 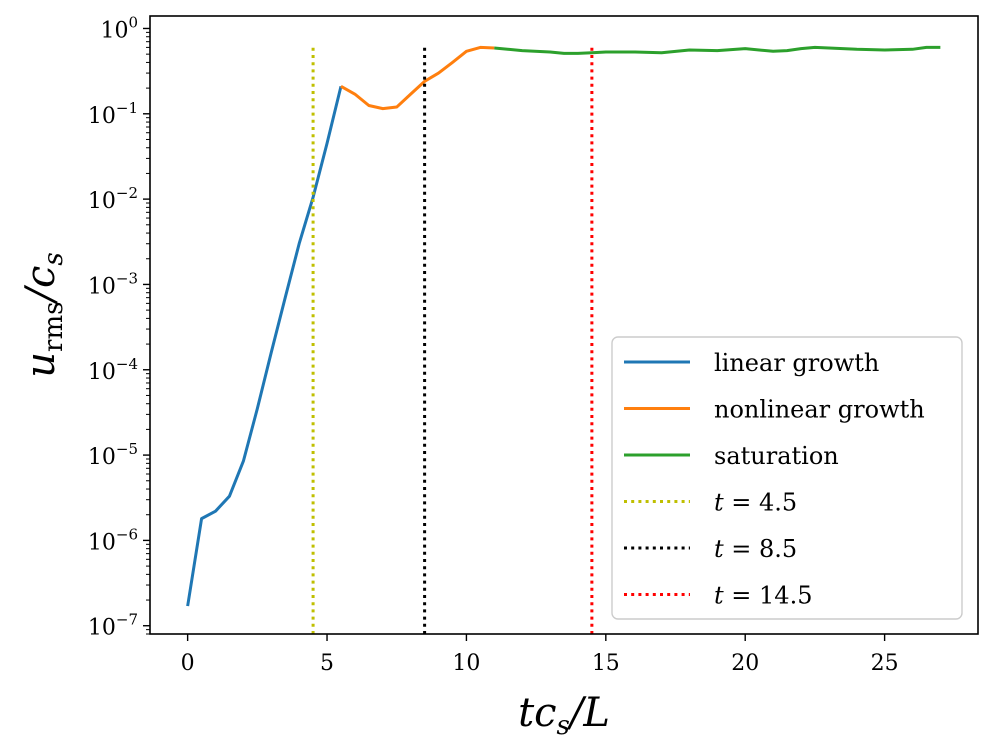 What do you see at coordinates (885, 663) in the screenshot?
I see `x-tick-label: 25` at bounding box center [885, 663].